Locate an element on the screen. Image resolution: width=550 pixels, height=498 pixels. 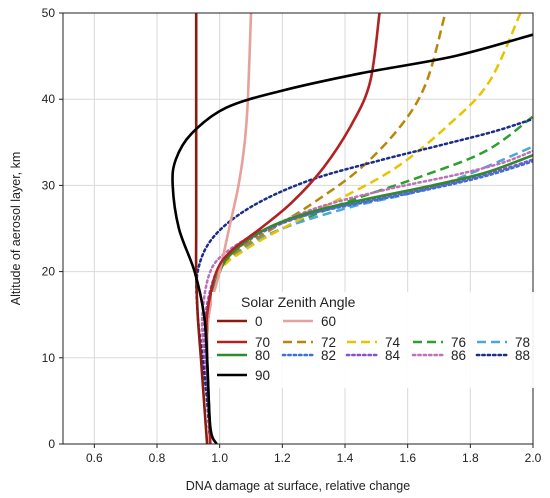
y-axis-label: Altitude of aerosol layer, km is located at coordinates (16, 229).